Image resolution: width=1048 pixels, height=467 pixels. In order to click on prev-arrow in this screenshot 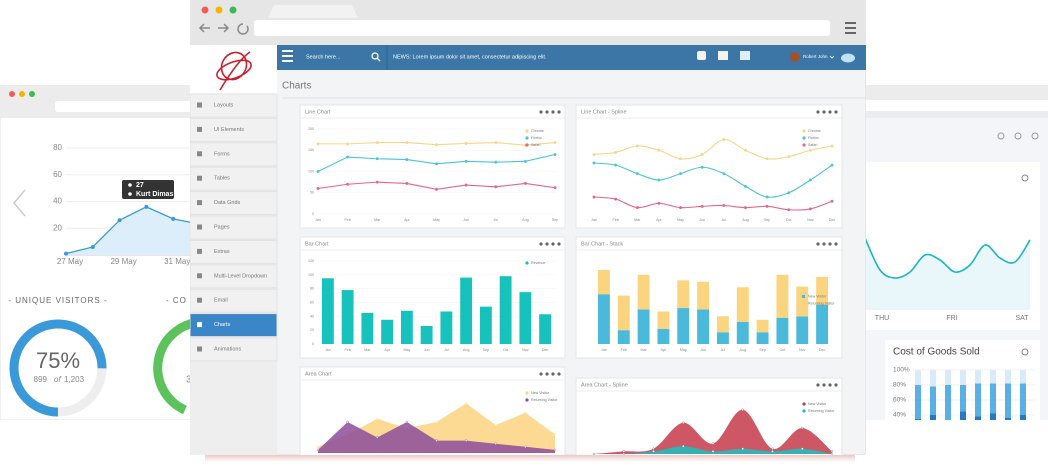, I will do `click(19, 203)`.